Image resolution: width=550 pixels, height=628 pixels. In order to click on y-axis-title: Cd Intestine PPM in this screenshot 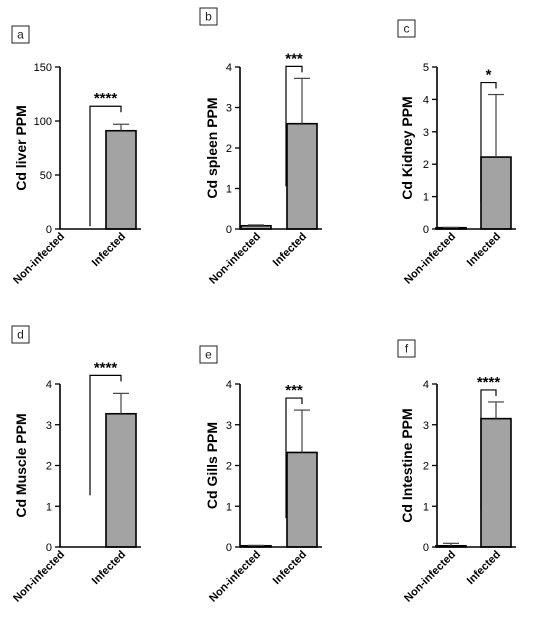, I will do `click(407, 465)`.